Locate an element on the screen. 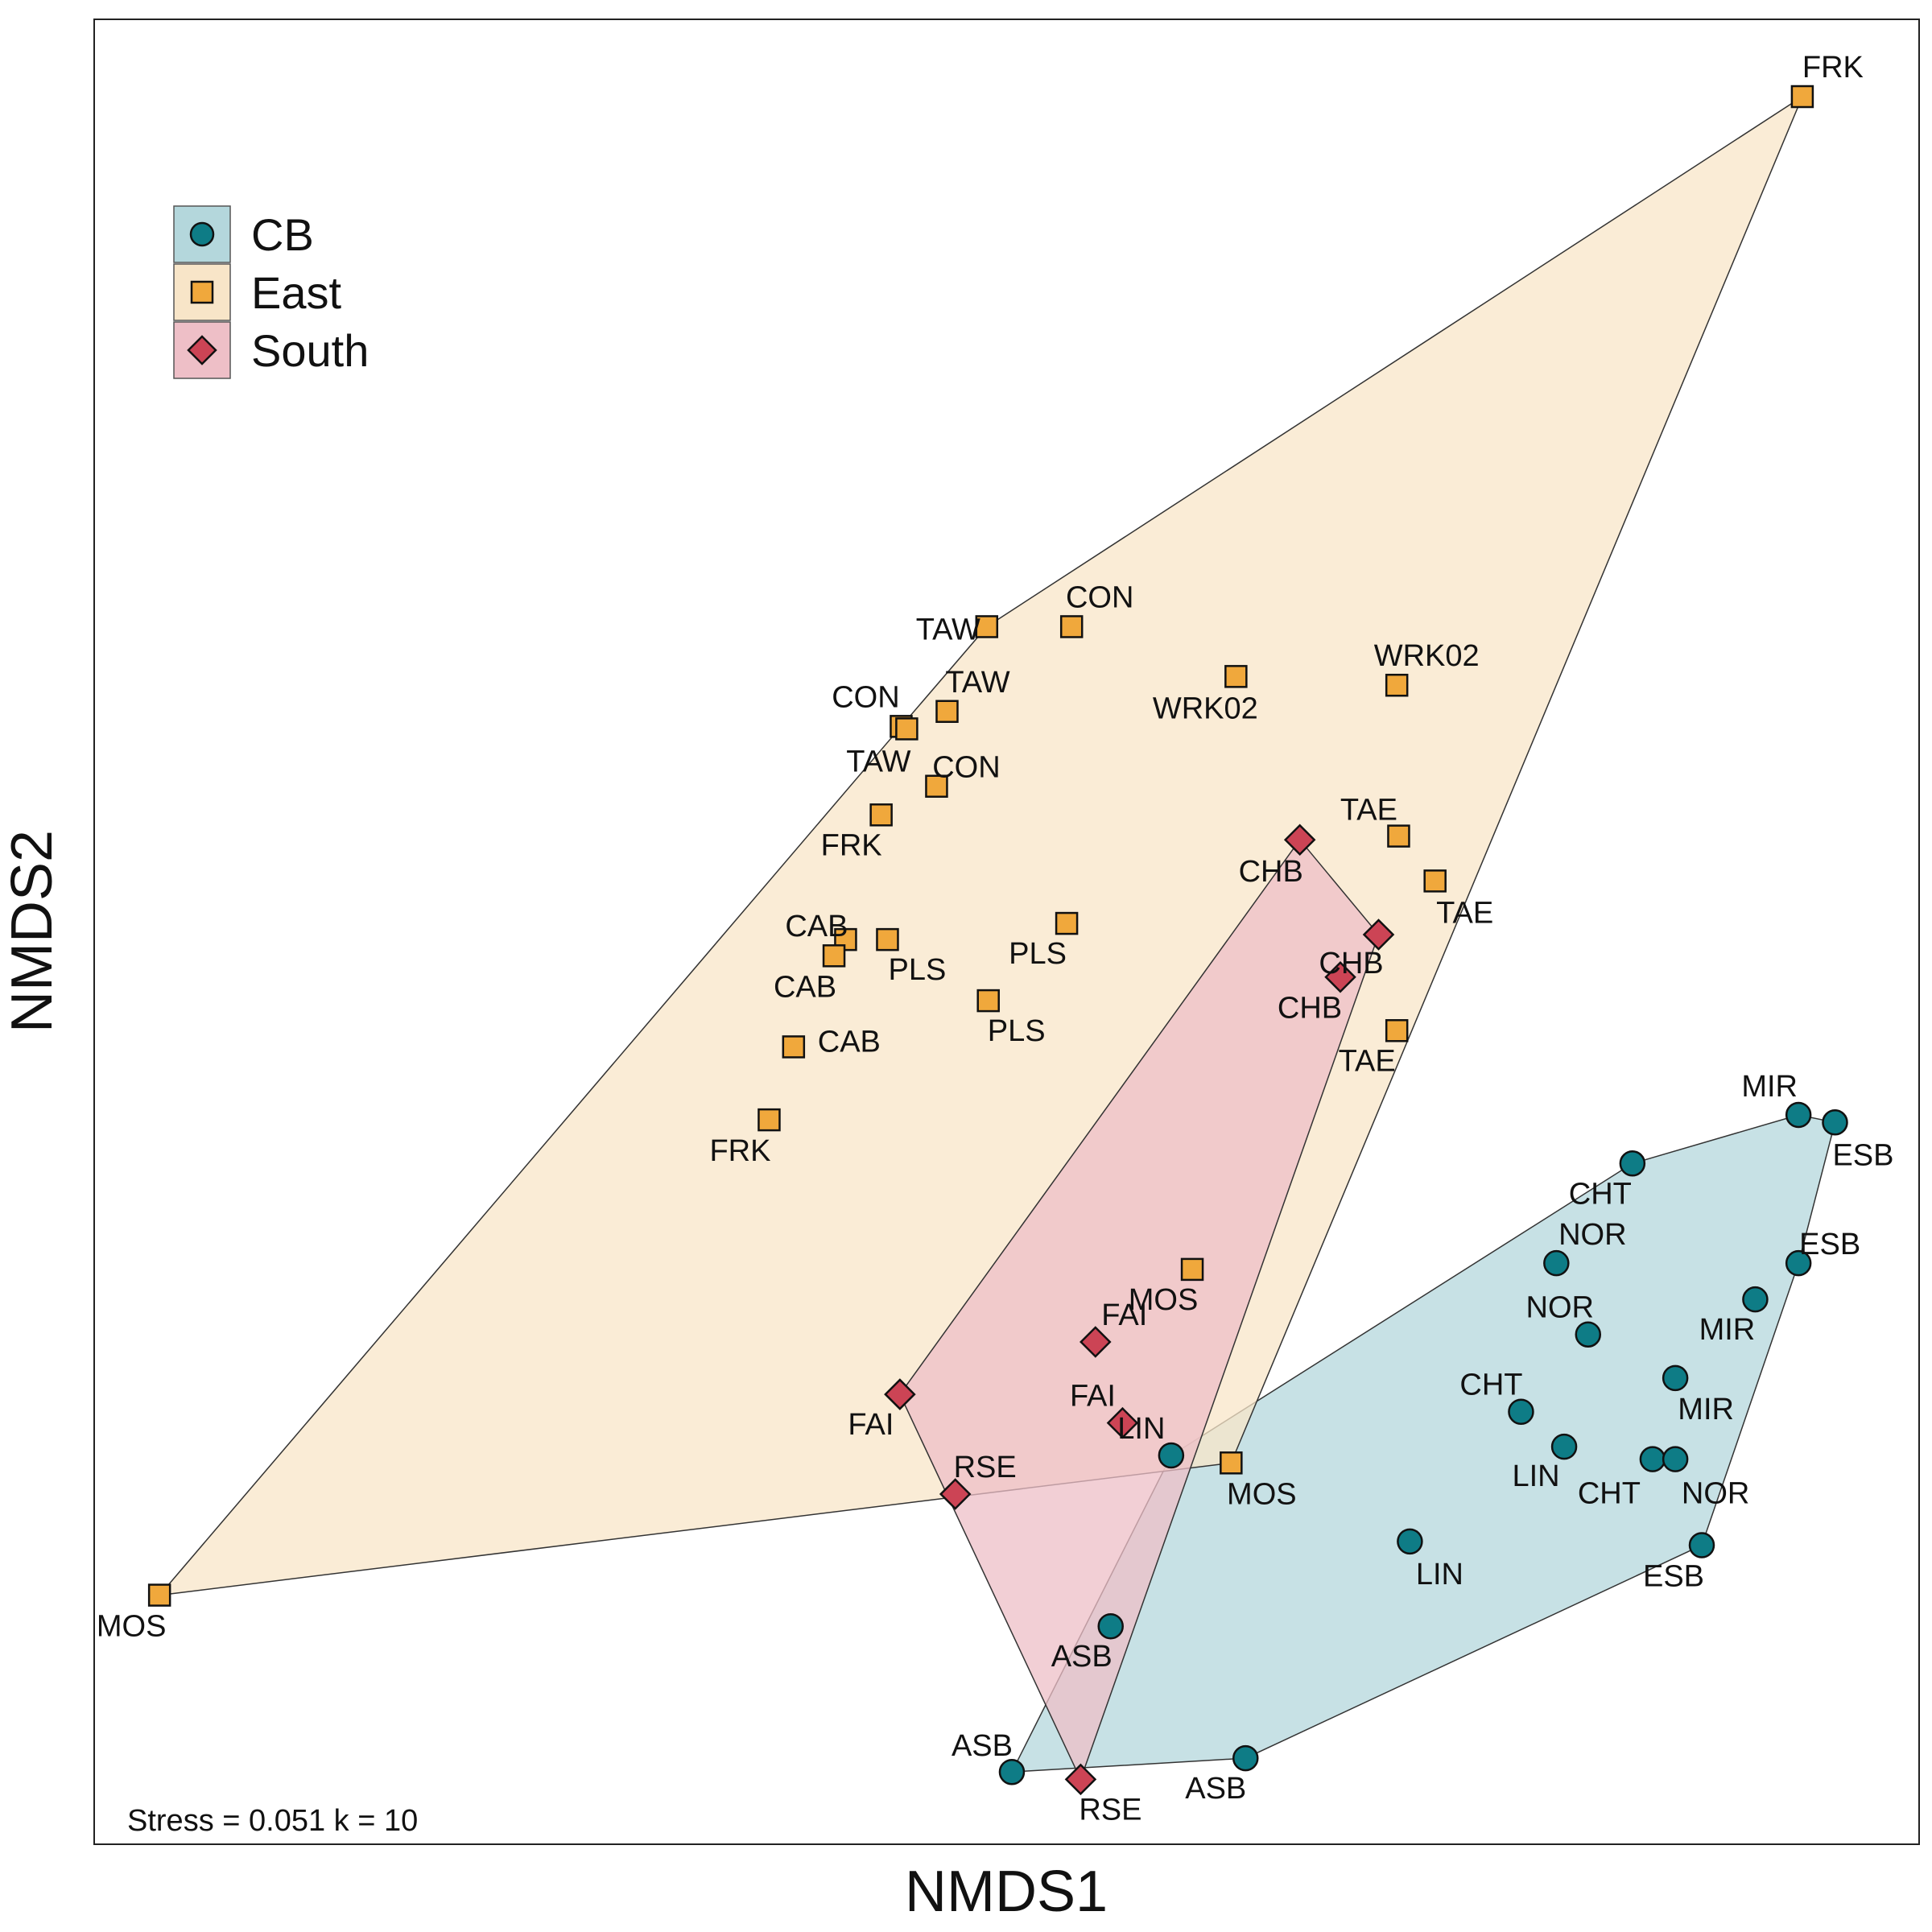 The height and width of the screenshot is (1932, 1932). label-south-rse: RSE is located at coordinates (985, 1467).